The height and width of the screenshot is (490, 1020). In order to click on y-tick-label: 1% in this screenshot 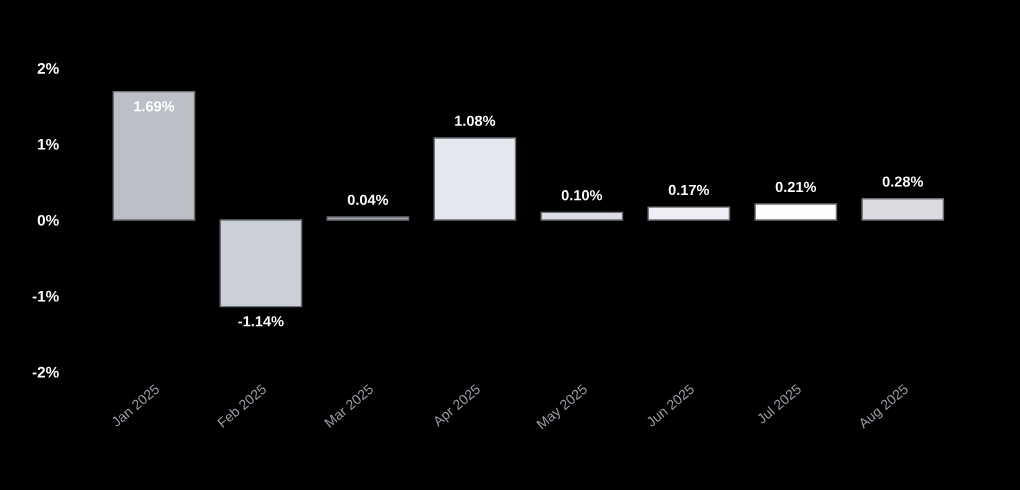, I will do `click(48, 144)`.